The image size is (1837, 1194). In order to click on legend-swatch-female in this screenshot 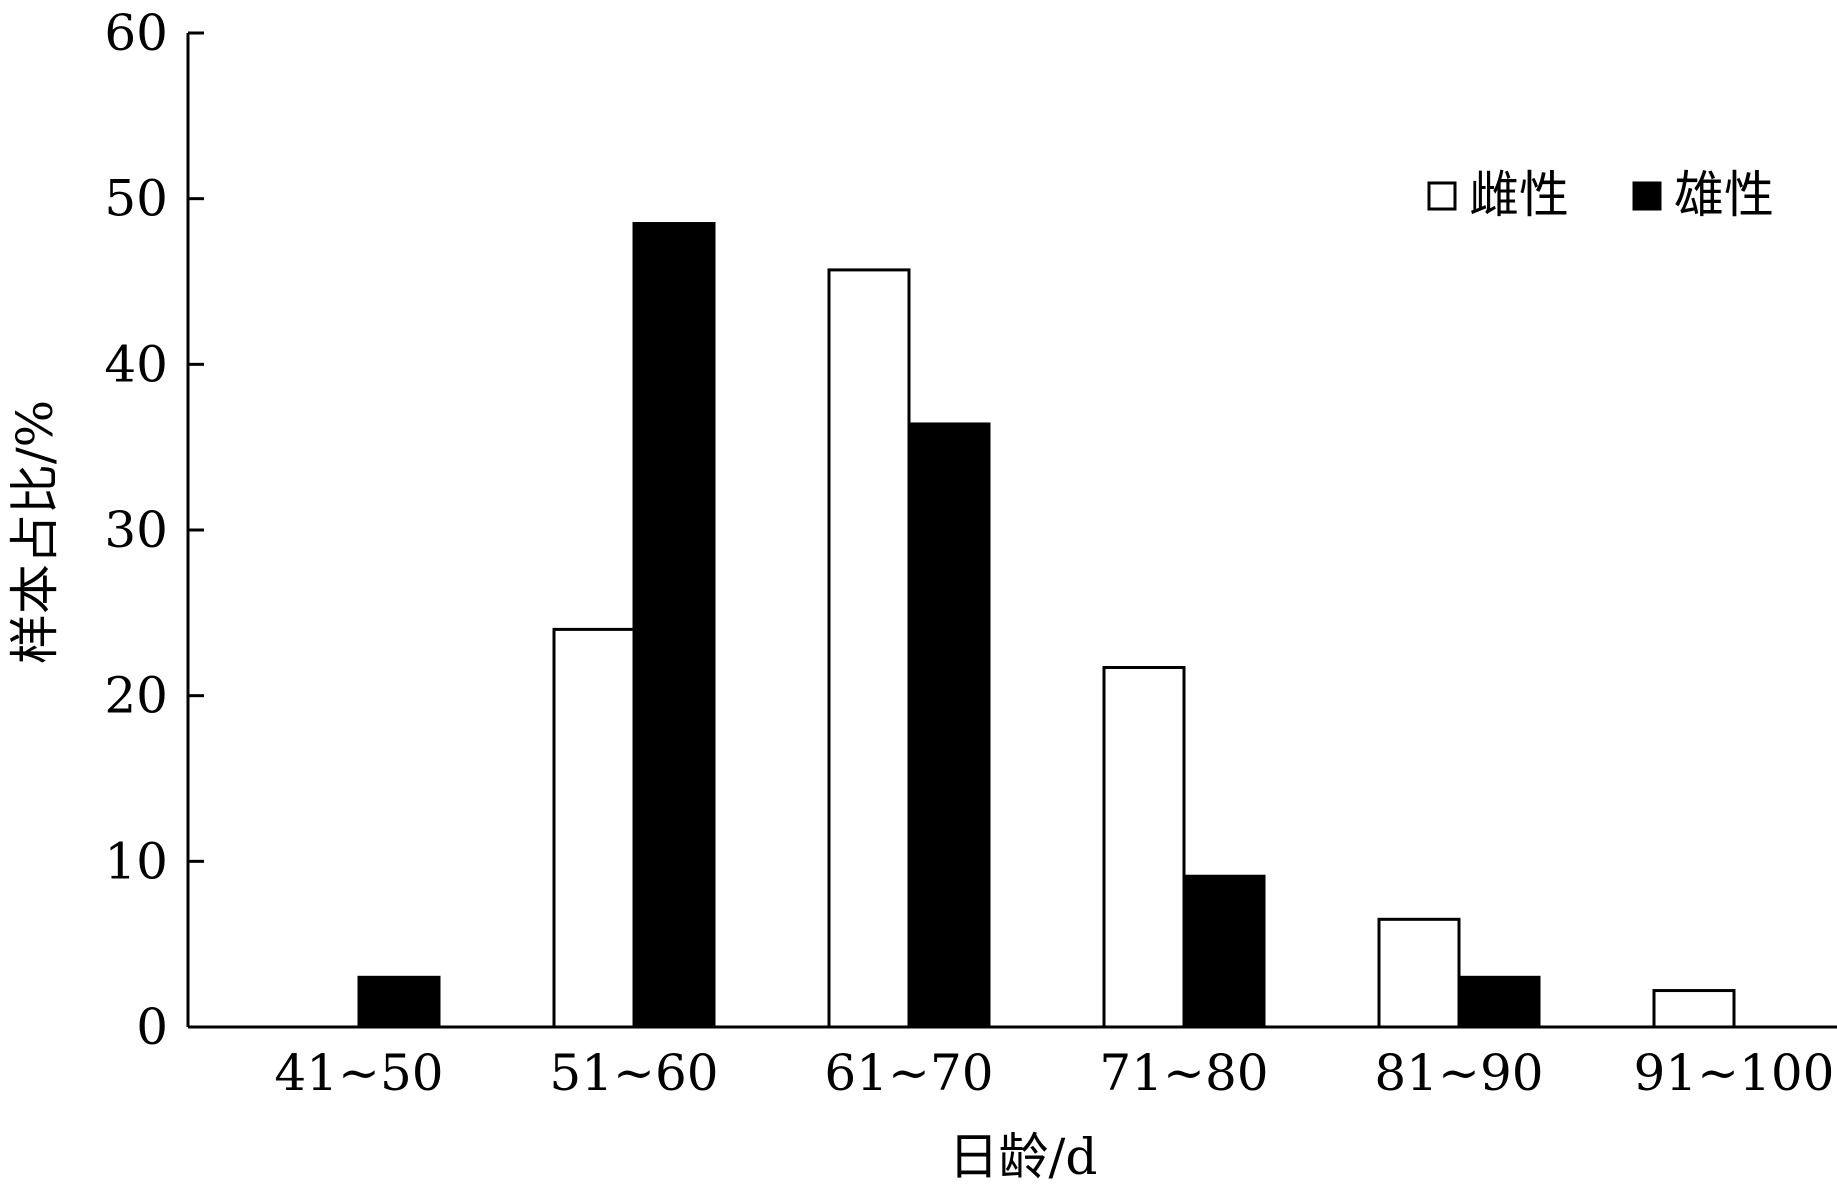, I will do `click(1442, 196)`.